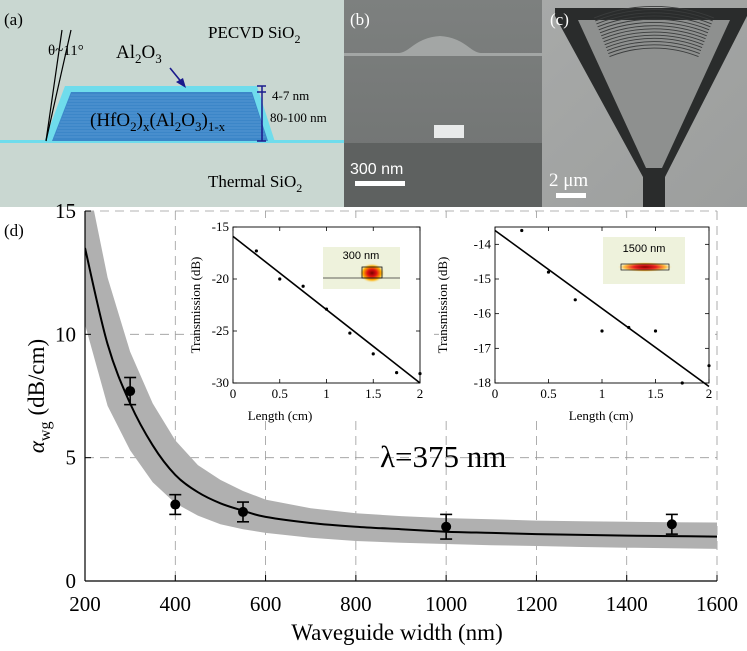 This screenshot has height=651, width=747. Describe the element at coordinates (71, 581) in the screenshot. I see `y-tick-label: 0` at that location.